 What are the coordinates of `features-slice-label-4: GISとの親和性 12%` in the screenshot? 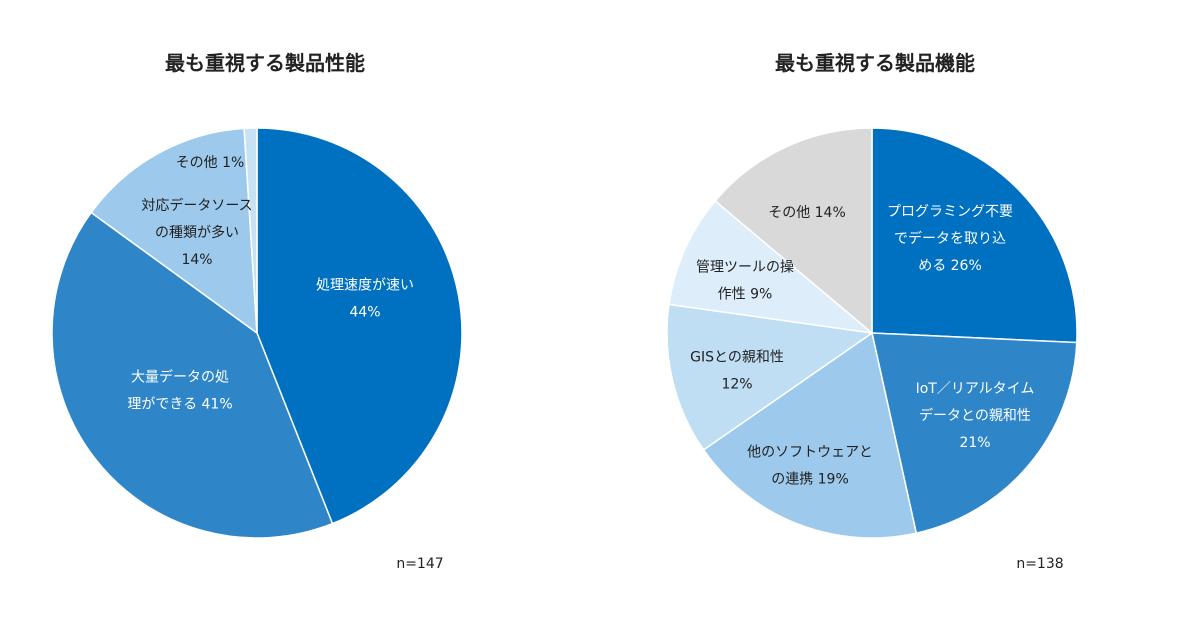 It's located at (737, 371).